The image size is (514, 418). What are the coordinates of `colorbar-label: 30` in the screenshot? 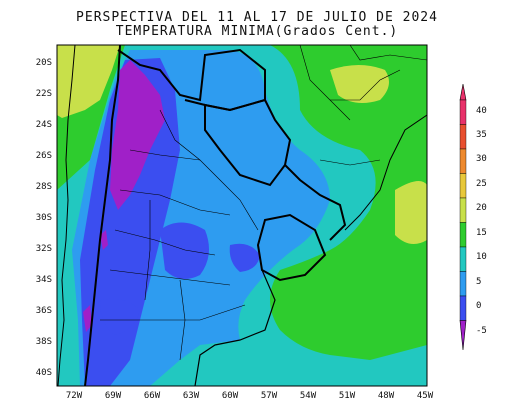 It's located at (481, 159).